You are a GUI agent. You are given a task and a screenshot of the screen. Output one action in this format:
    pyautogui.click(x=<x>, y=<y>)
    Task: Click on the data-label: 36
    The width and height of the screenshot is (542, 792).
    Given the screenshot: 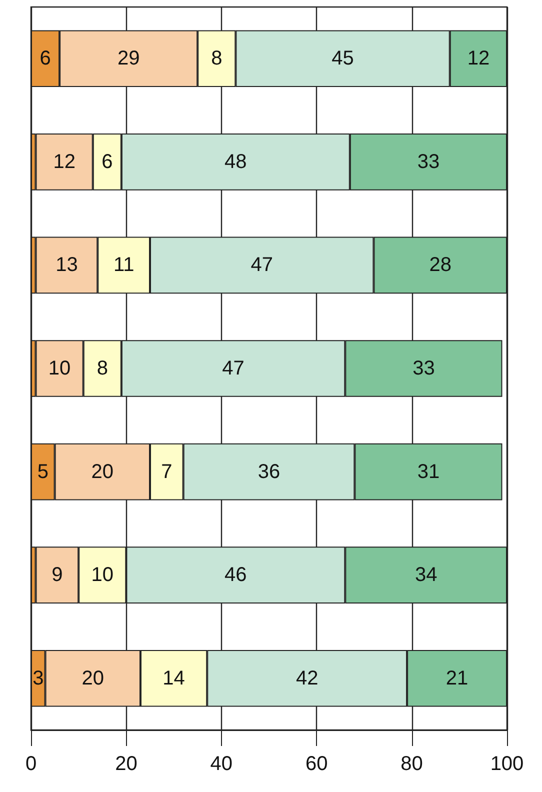 What is the action you would take?
    pyautogui.click(x=269, y=471)
    